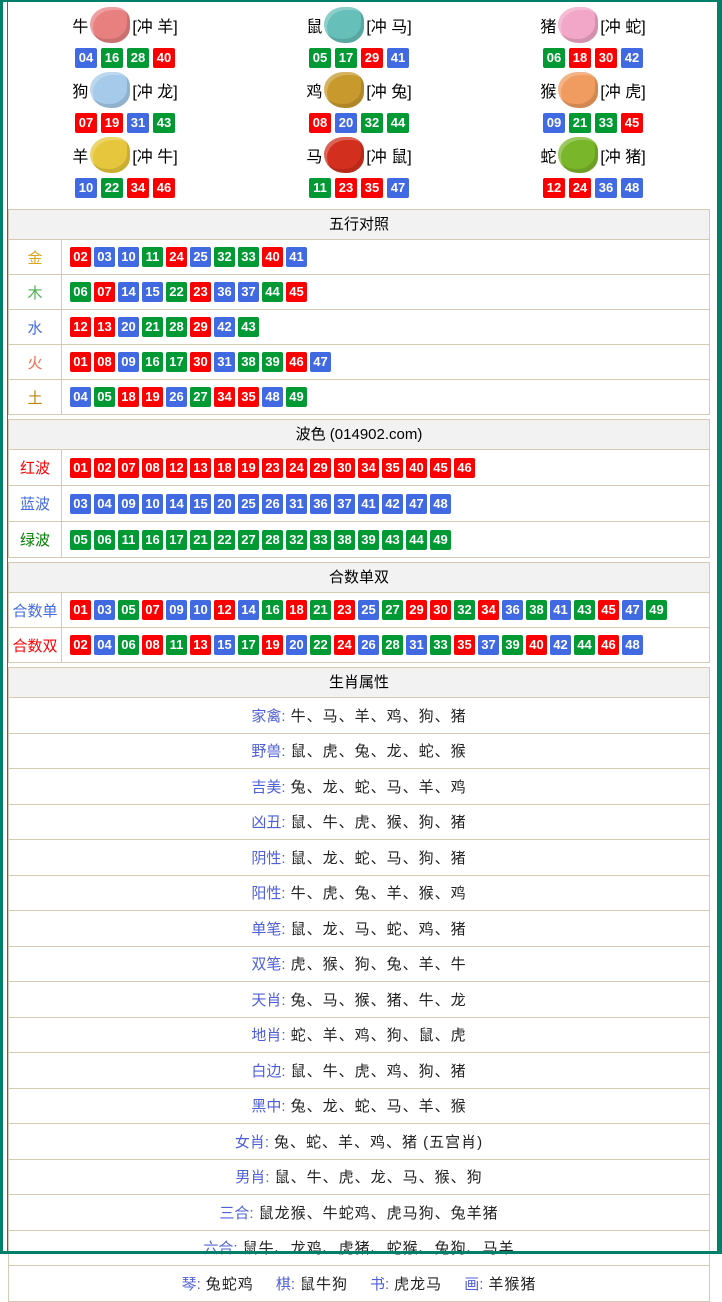  Describe the element at coordinates (359, 58) in the screenshot. I see `zodiac-number-row: 05 17 29 41` at that location.